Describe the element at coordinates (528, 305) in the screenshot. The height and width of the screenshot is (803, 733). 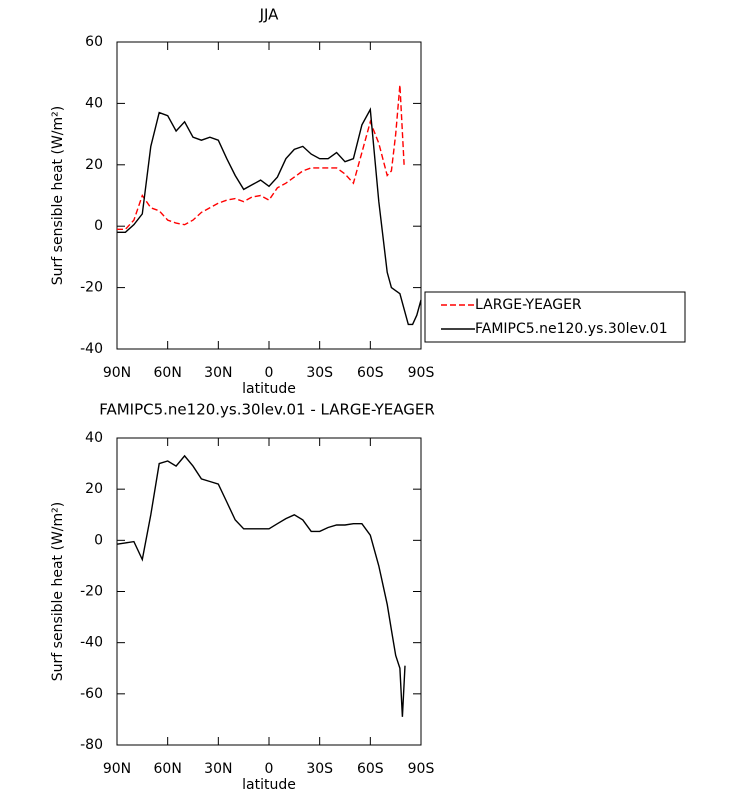
I see `legend-label: LARGE-YEAGER` at that location.